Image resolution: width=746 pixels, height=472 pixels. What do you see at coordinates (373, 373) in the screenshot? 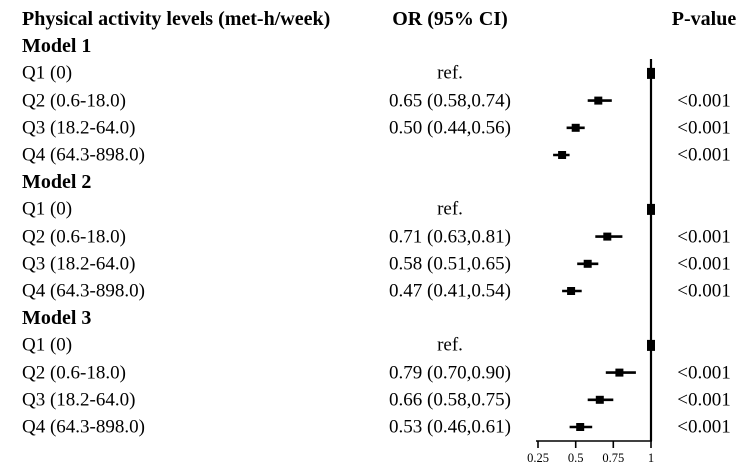
I see `forest-row: Q2 (0.6-18.0) 0.79 (0.70,0.90) <0.001` at bounding box center [373, 373].